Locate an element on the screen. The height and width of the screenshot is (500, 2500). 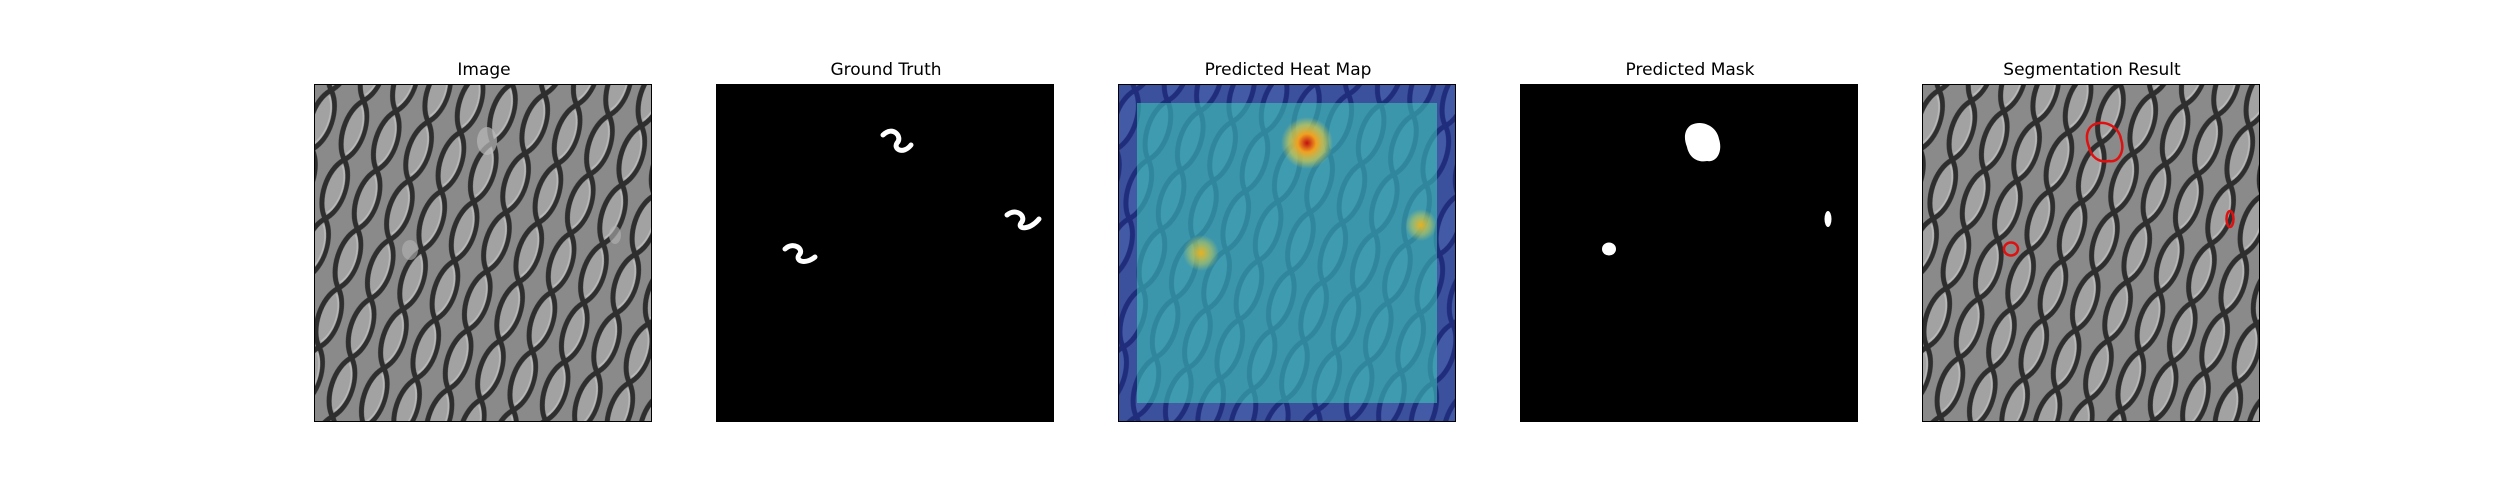
ground-truth-mask is located at coordinates (885, 253).